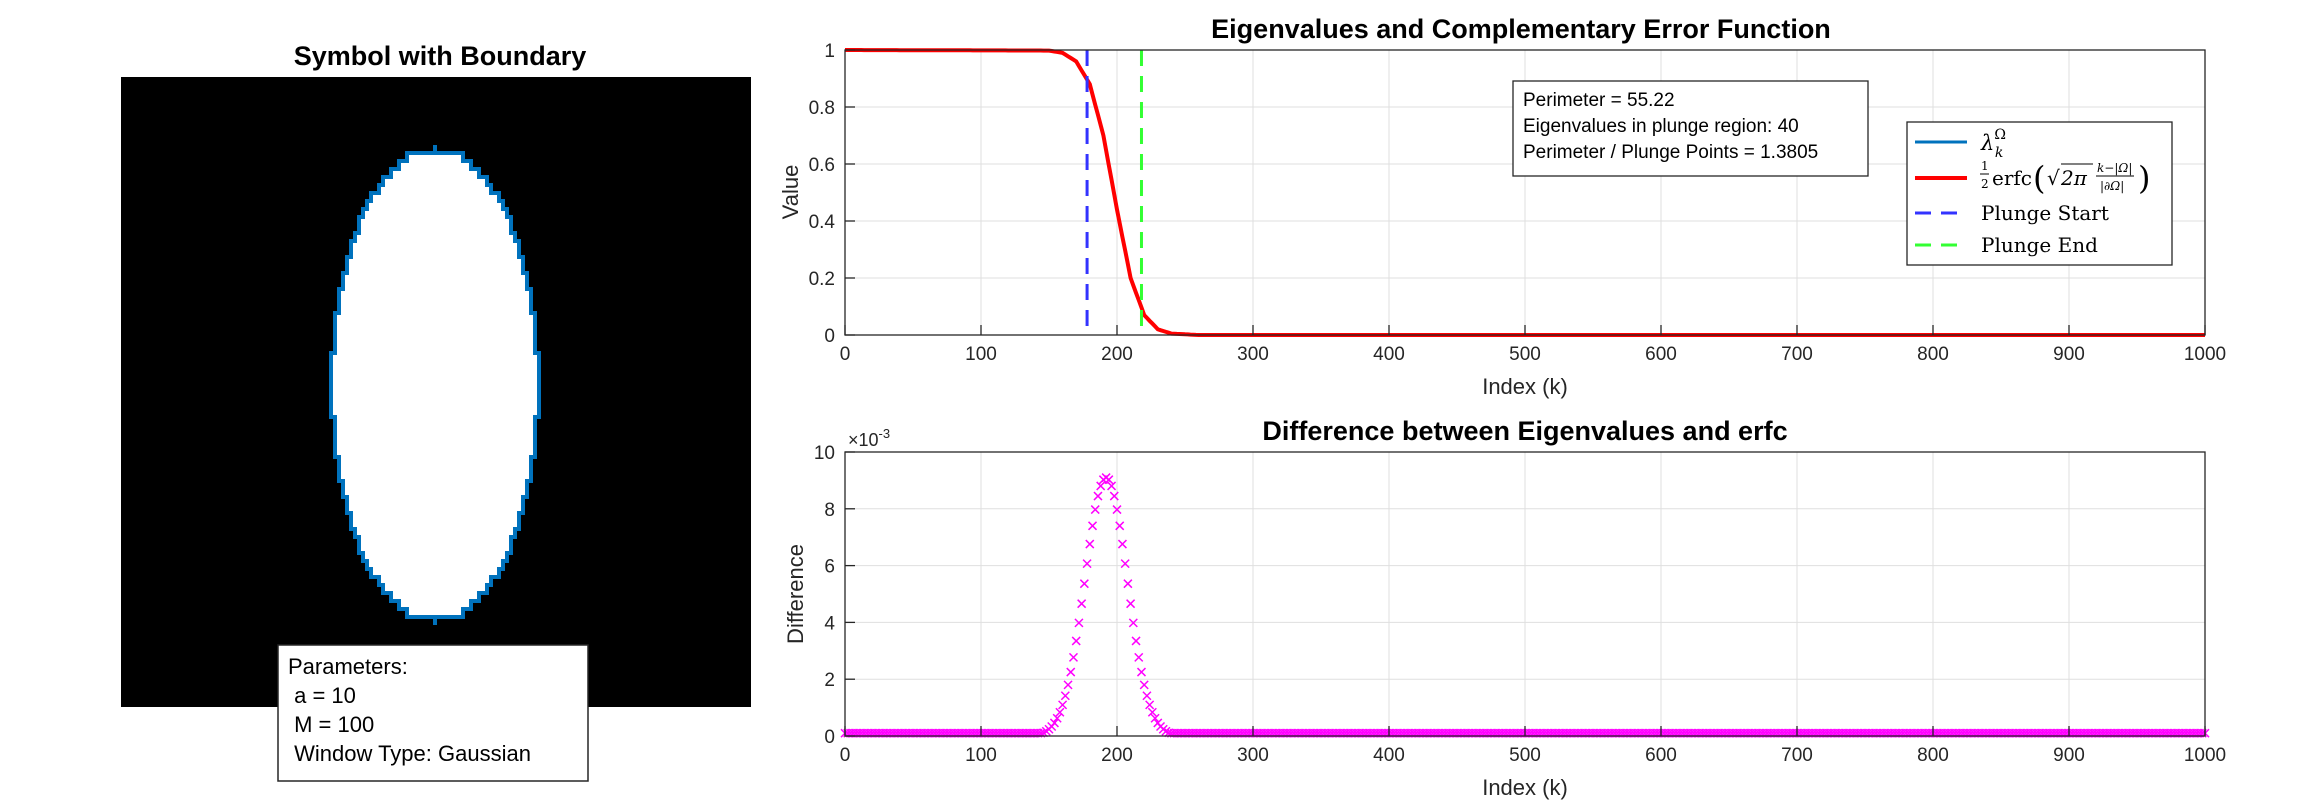 This screenshot has width=2300, height=800. Describe the element at coordinates (322, 695) in the screenshot. I see `parameter-a: a = 10` at that location.